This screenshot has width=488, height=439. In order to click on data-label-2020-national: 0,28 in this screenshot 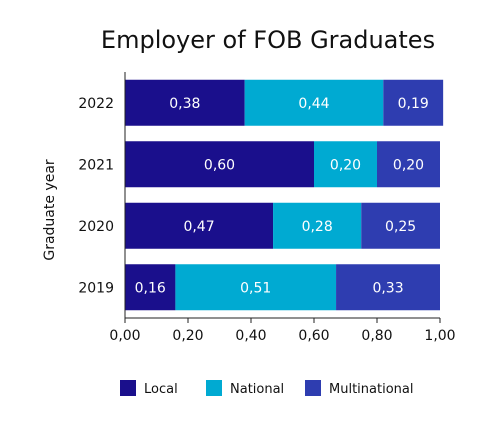, I will do `click(317, 227)`.